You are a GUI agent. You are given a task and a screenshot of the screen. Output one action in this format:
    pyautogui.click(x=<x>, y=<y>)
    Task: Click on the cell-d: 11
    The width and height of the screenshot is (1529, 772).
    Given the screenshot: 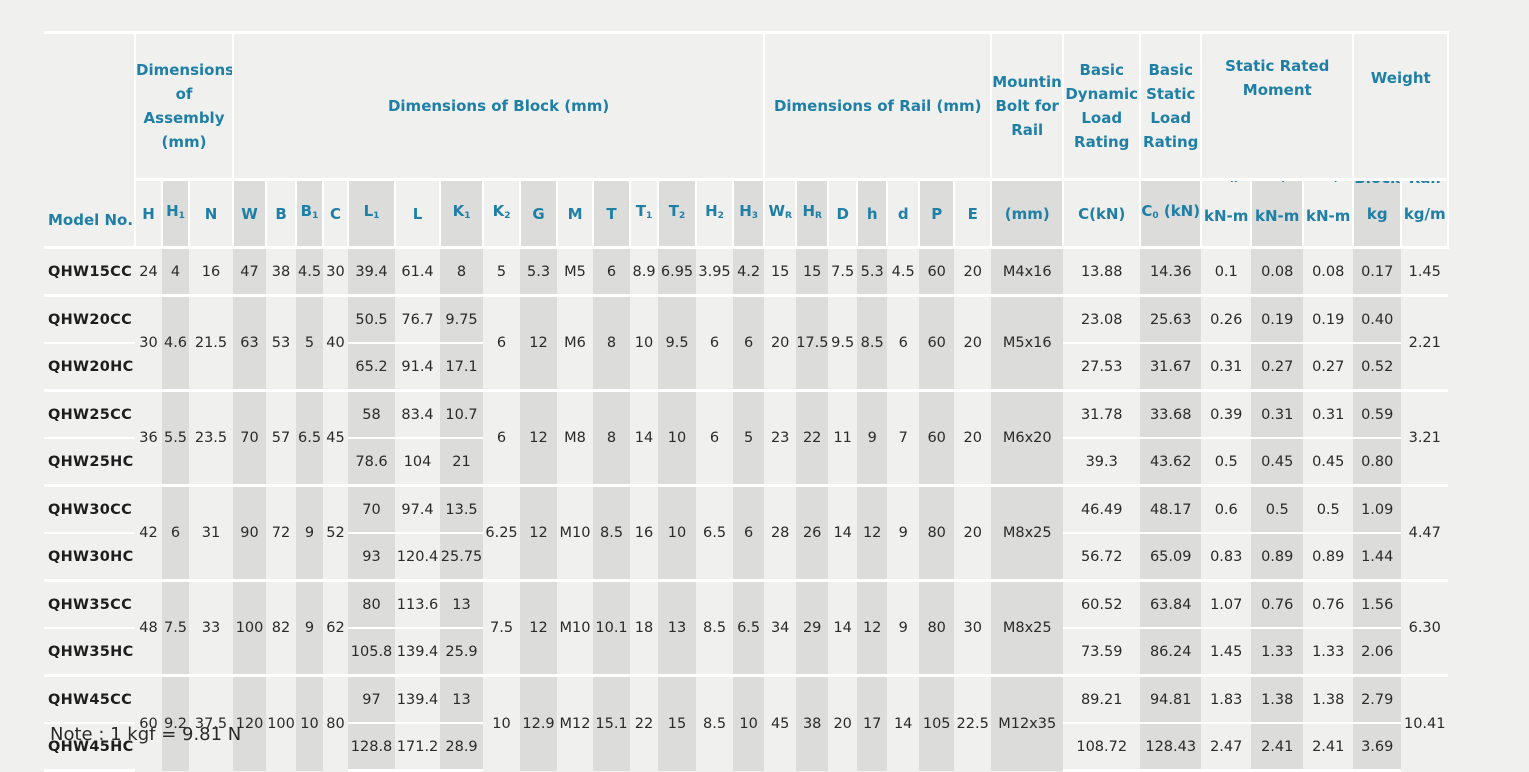 What is the action you would take?
    pyautogui.click(x=843, y=437)
    